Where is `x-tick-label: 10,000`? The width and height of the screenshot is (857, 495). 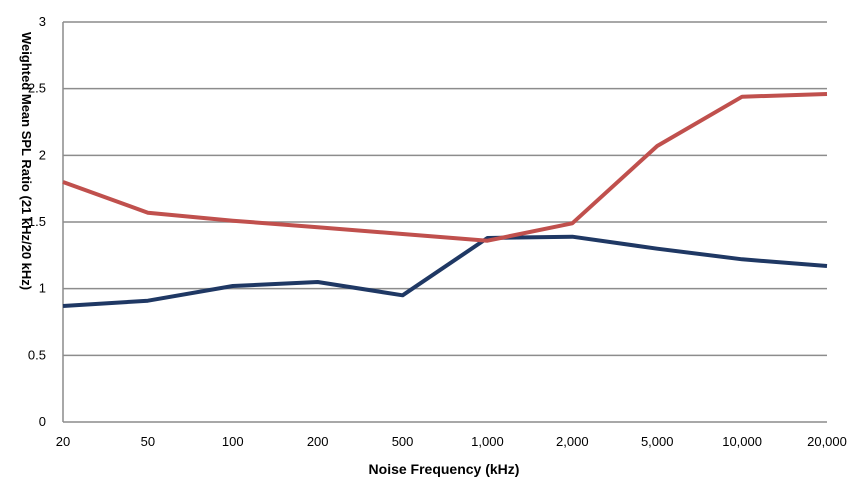
x-tick-label: 10,000 is located at coordinates (742, 441).